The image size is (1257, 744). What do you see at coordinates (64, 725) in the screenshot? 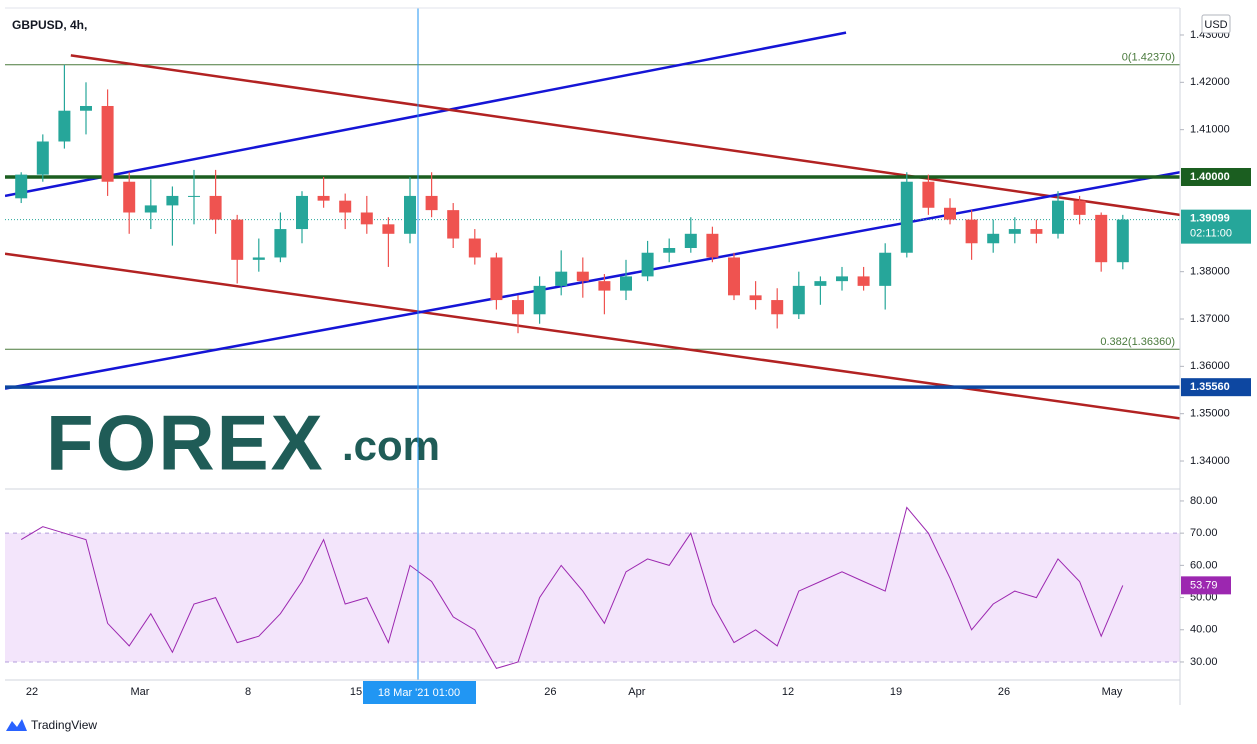
I see `footer: TradingView` at bounding box center [64, 725].